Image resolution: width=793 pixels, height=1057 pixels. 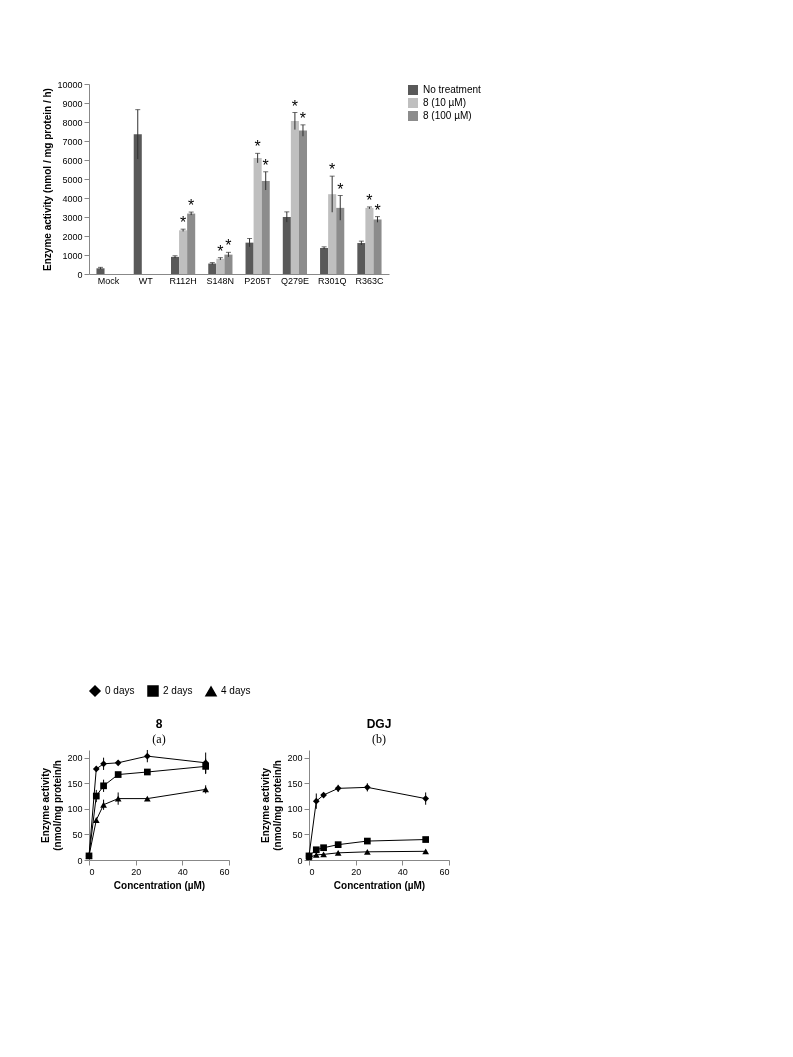 What do you see at coordinates (48, 179) in the screenshot?
I see `y-axis-title: Enzyme activity (nmol / mg protein / h)` at bounding box center [48, 179].